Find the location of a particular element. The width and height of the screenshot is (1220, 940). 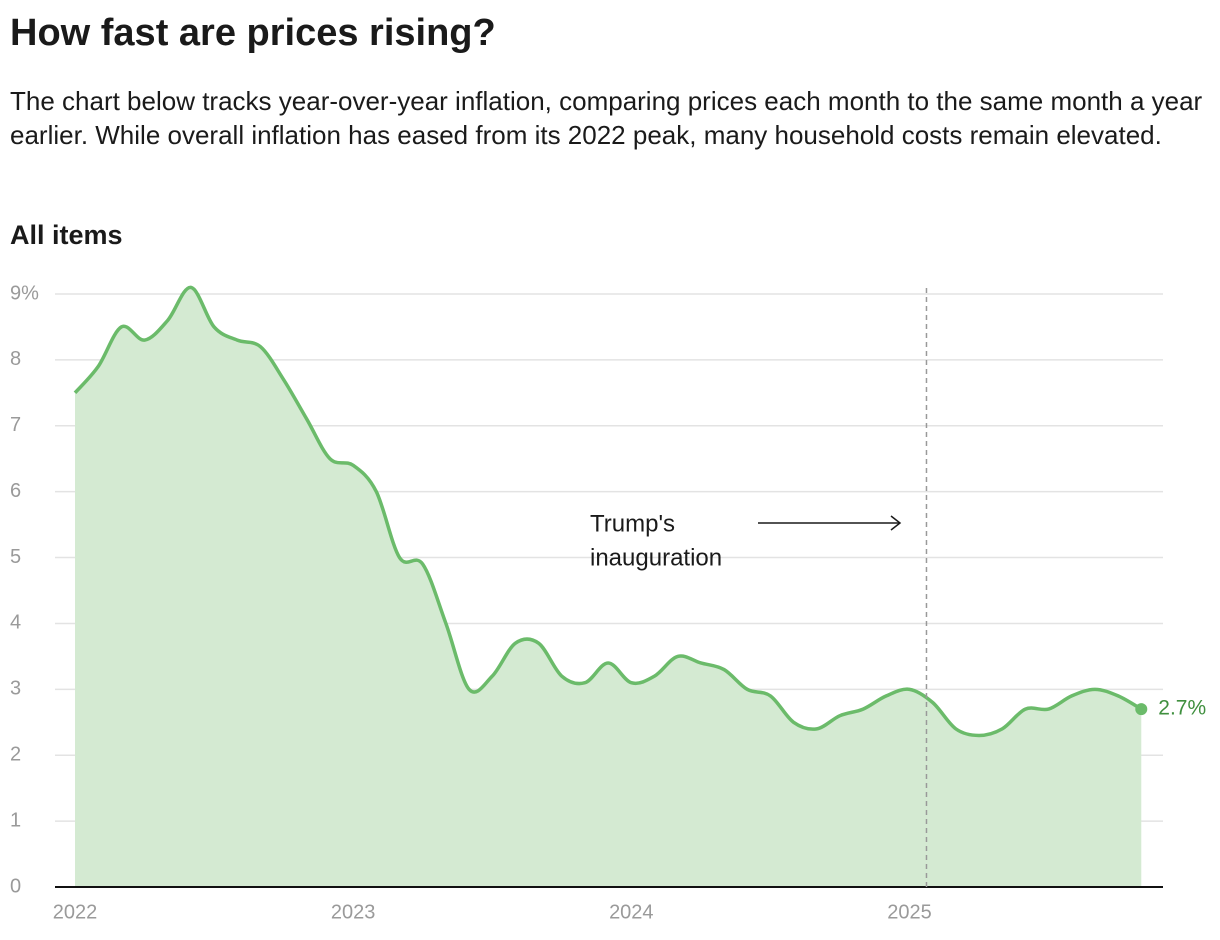

title: How fast are prices rising? is located at coordinates (253, 33).